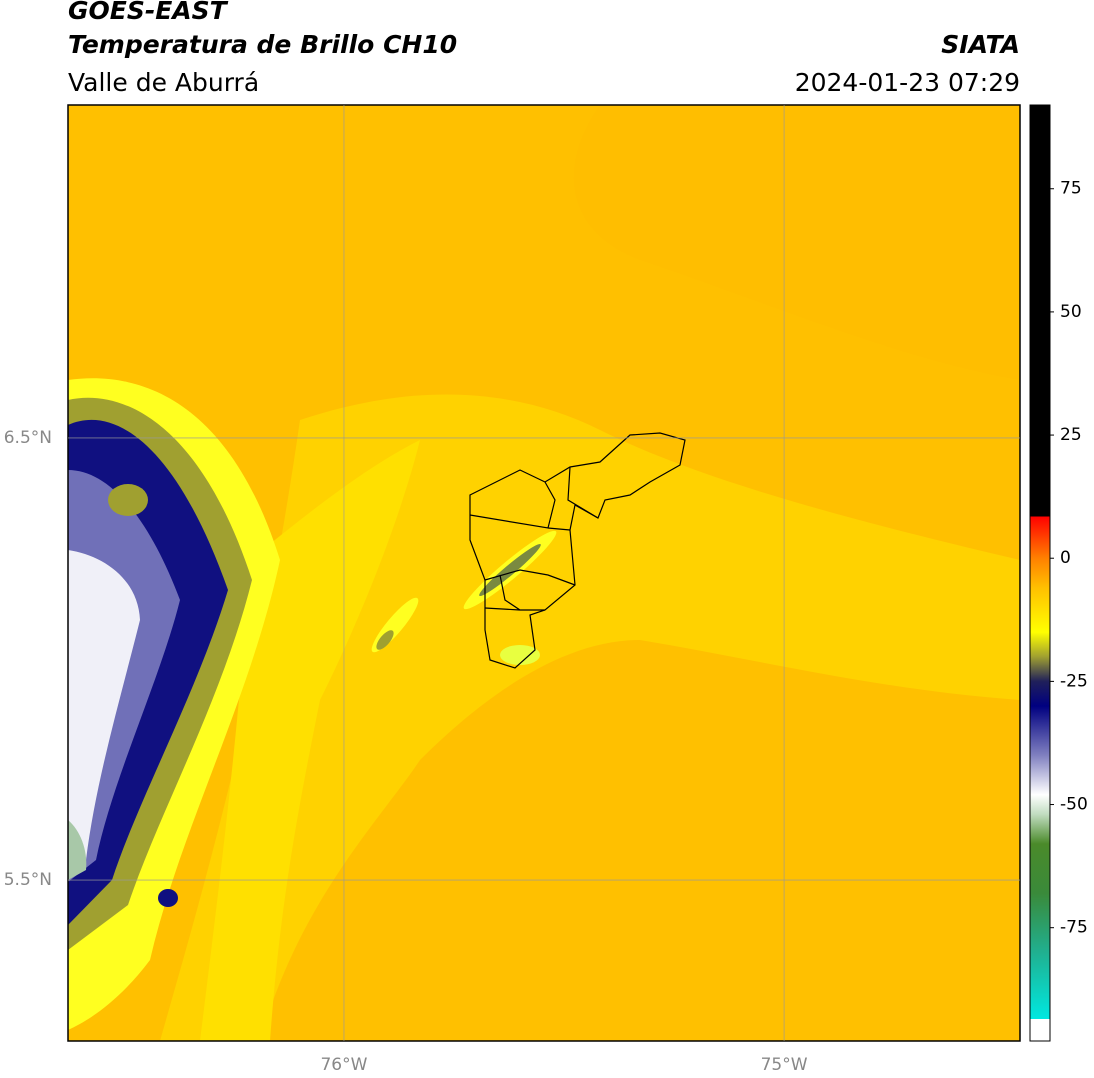 This screenshot has width=1094, height=1078. I want to click on colorbar-tick-label: -75, so click(1074, 928).